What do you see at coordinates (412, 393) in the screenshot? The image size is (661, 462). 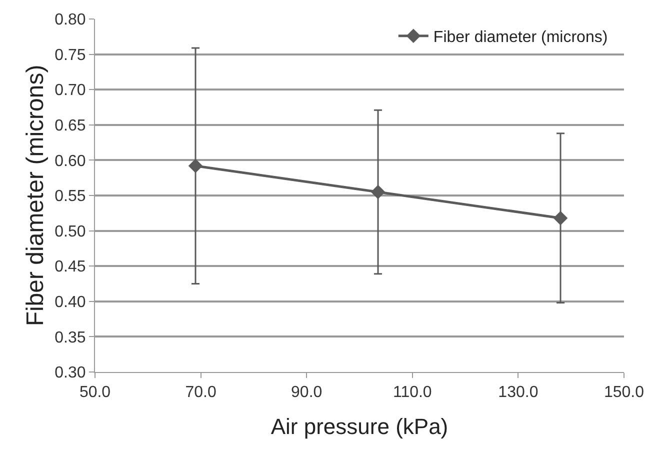 I see `x-tick-label: 110.0` at bounding box center [412, 393].